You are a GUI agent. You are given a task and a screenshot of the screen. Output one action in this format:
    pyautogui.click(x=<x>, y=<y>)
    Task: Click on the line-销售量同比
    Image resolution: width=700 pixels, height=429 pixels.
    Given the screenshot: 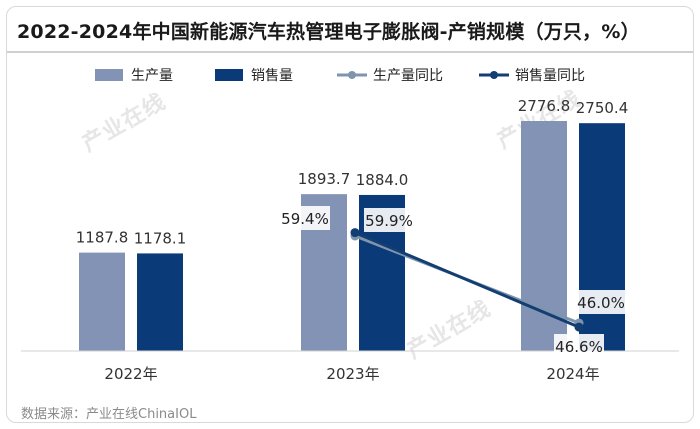 What is the action you would take?
    pyautogui.click(x=467, y=280)
    